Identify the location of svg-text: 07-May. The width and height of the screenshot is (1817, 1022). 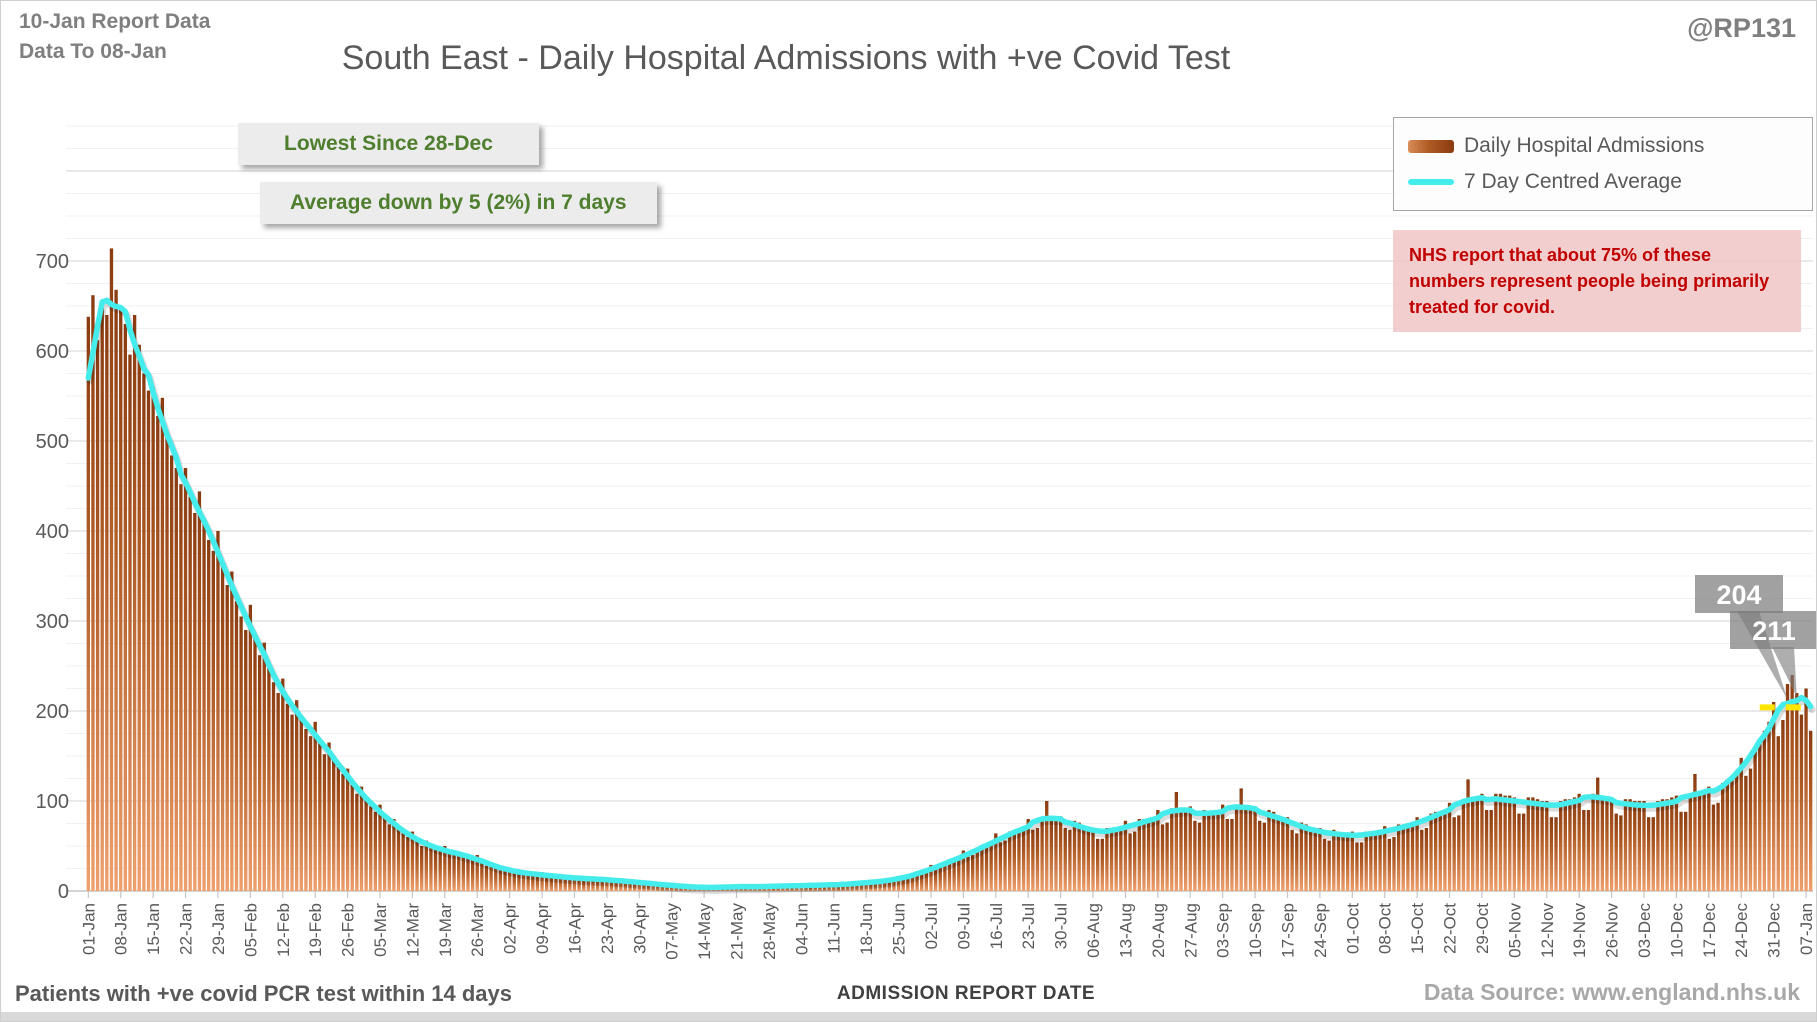
(672, 931).